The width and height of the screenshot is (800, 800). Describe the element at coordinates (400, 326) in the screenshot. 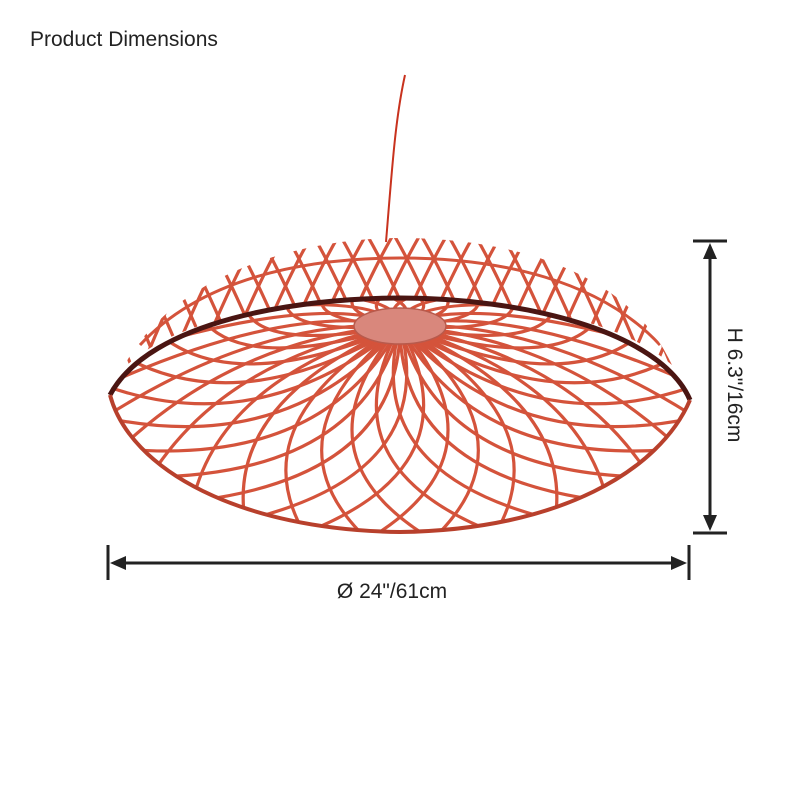

I see `lamp-hub` at that location.